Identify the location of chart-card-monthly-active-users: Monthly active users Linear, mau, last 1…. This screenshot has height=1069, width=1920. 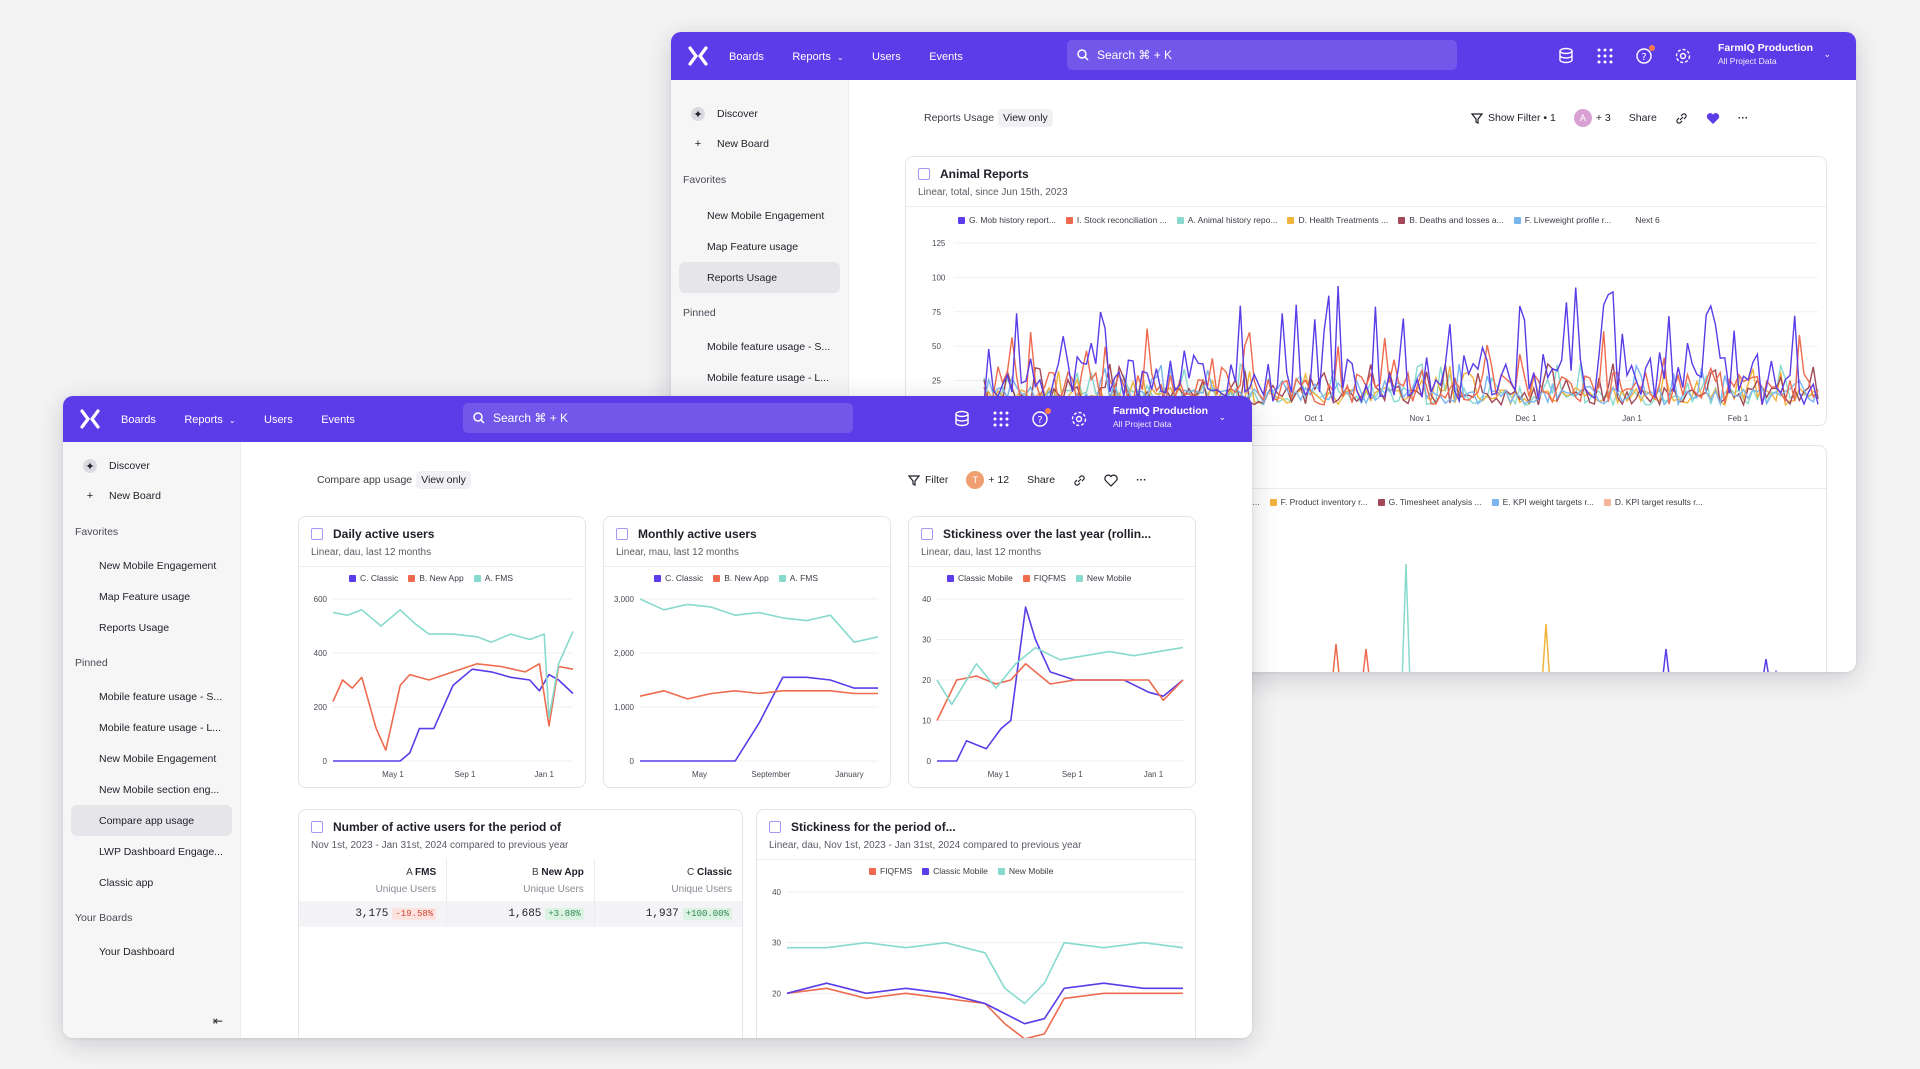
(747, 652).